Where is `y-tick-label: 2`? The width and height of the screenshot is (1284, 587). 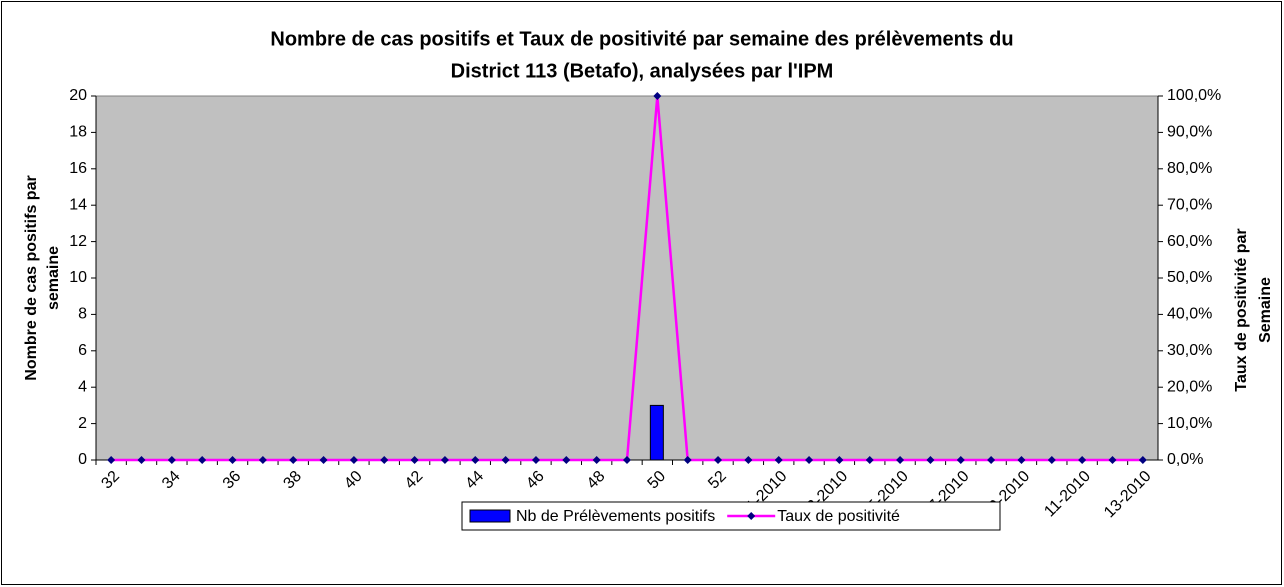 y-tick-label: 2 is located at coordinates (82, 423).